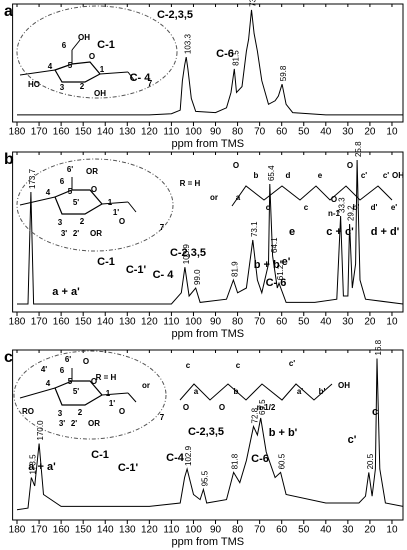 This screenshot has width=407, height=550. Describe the element at coordinates (44, 369) in the screenshot. I see `structure-label: 4'` at that location.